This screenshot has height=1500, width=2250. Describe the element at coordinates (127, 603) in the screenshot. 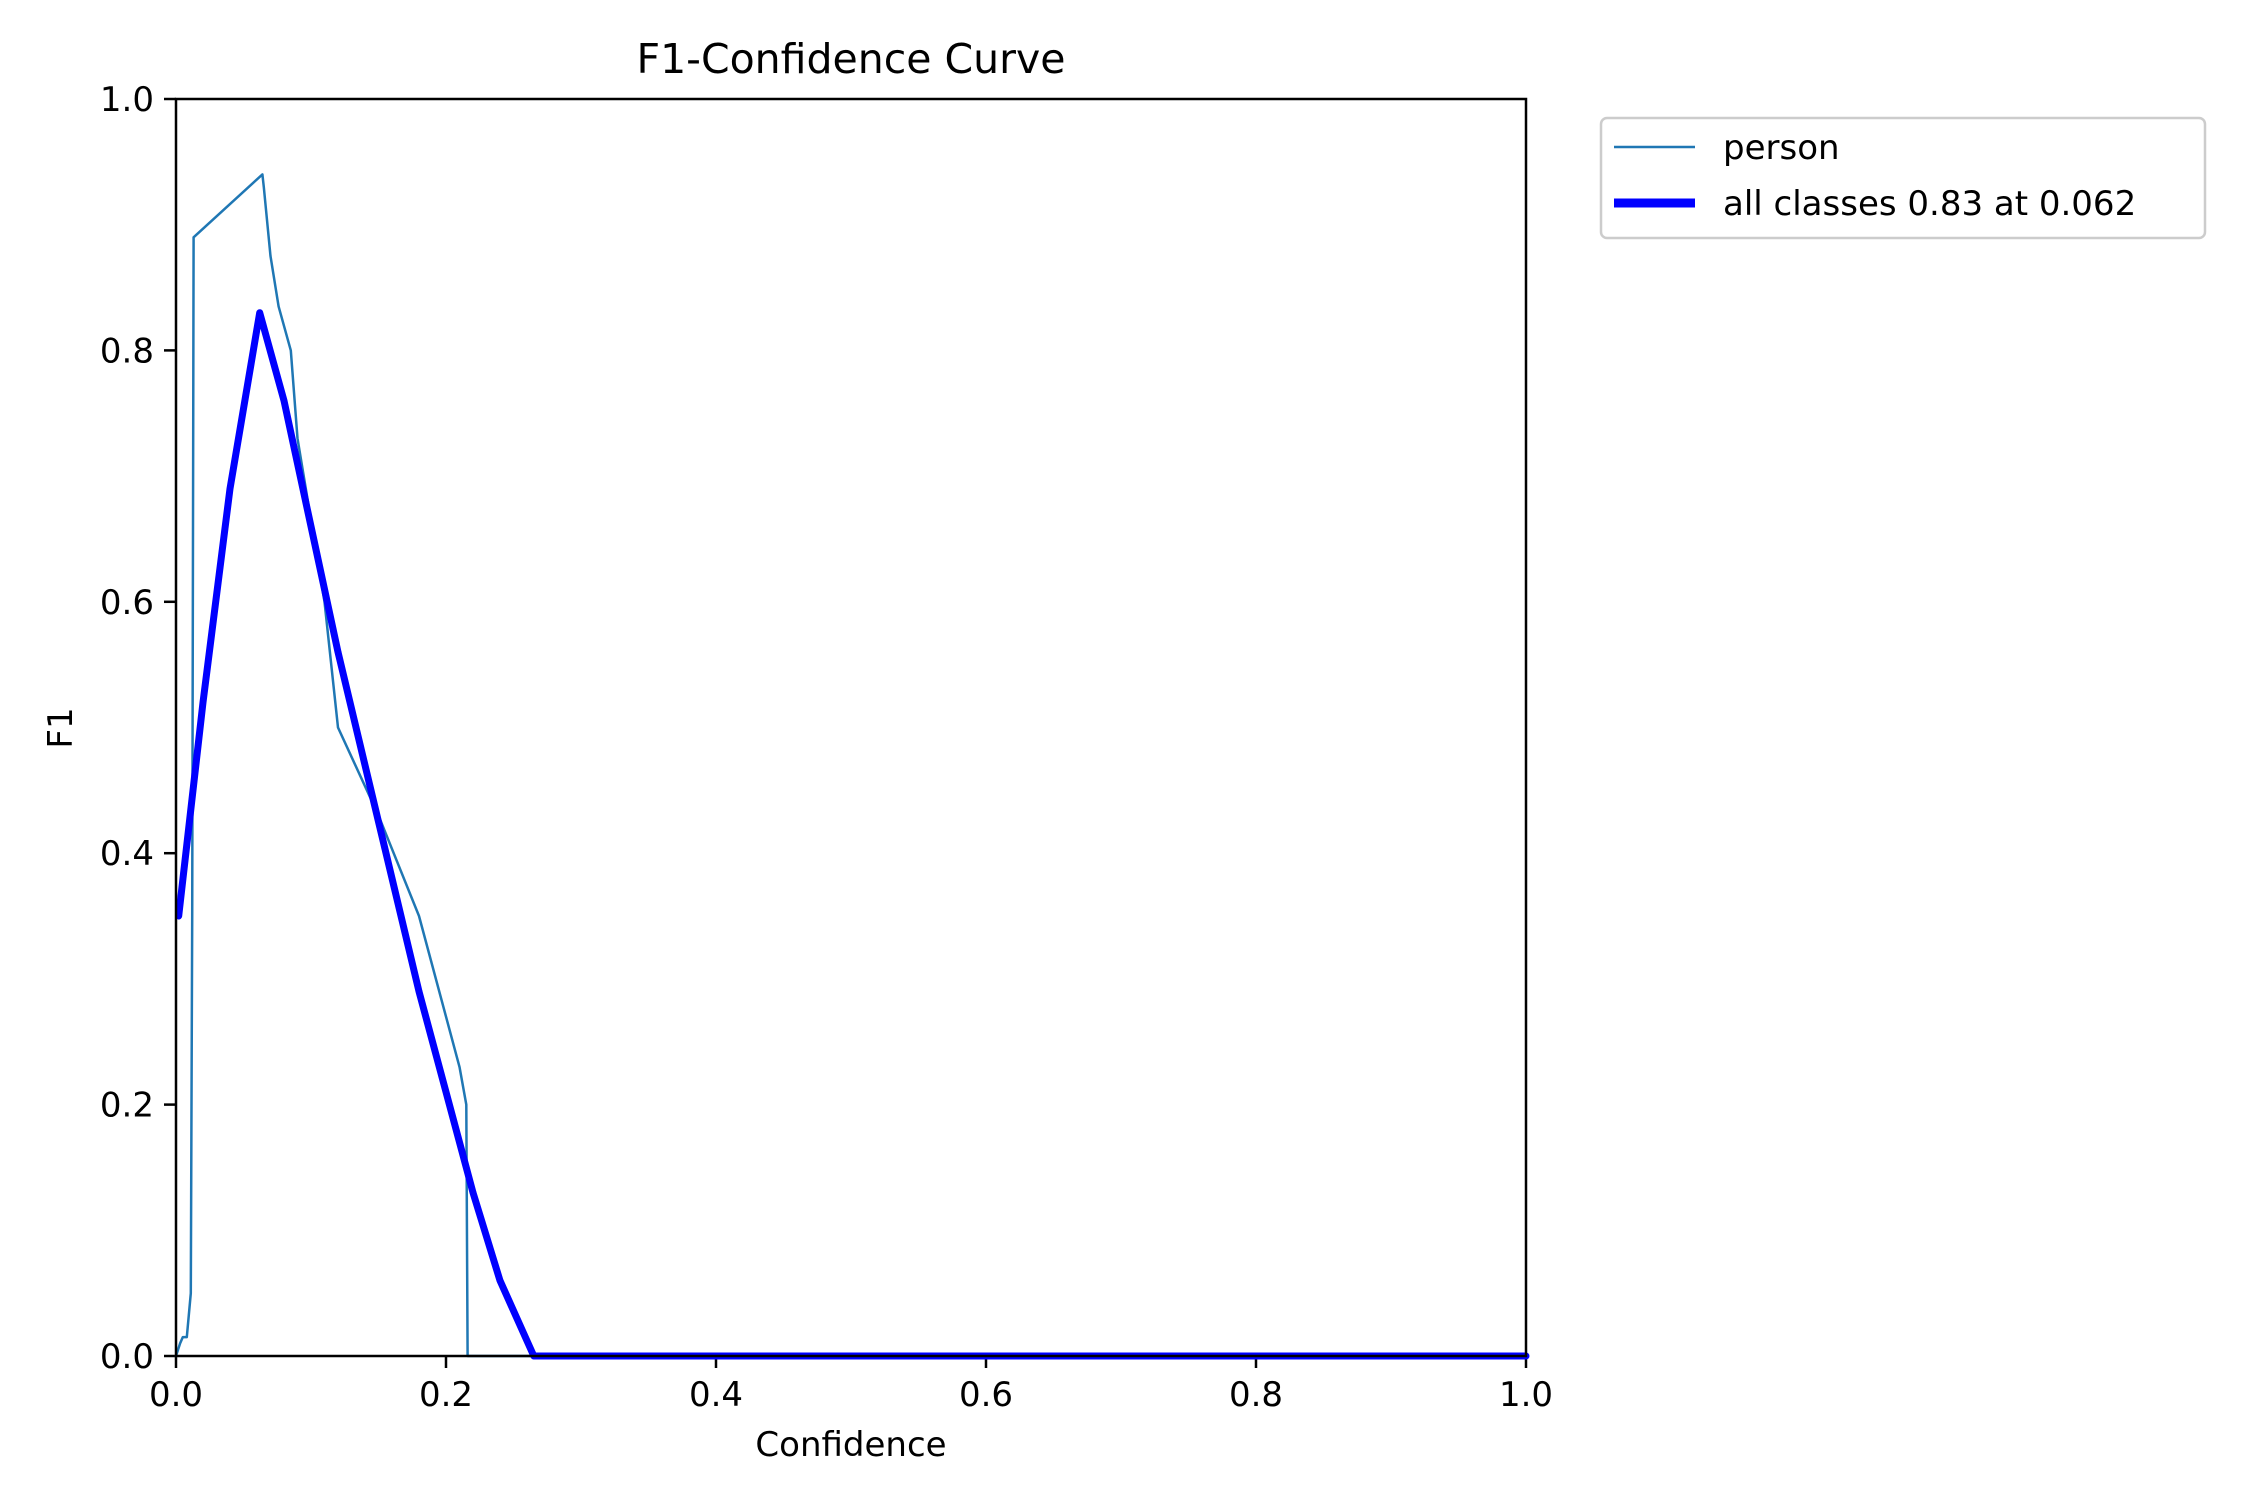

I see `y-tick-label: 0.6` at that location.